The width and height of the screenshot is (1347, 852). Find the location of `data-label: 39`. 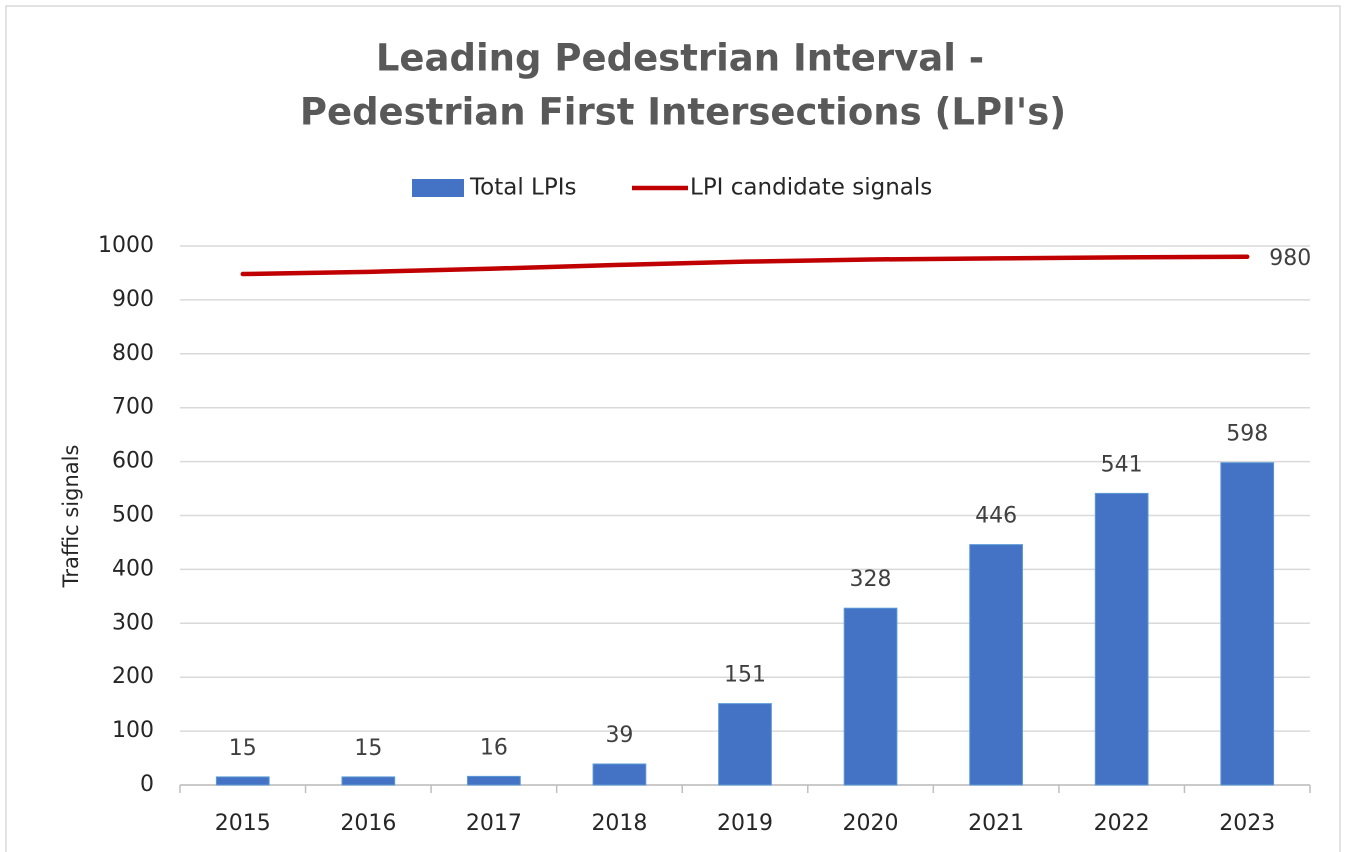

data-label: 39 is located at coordinates (619, 735).